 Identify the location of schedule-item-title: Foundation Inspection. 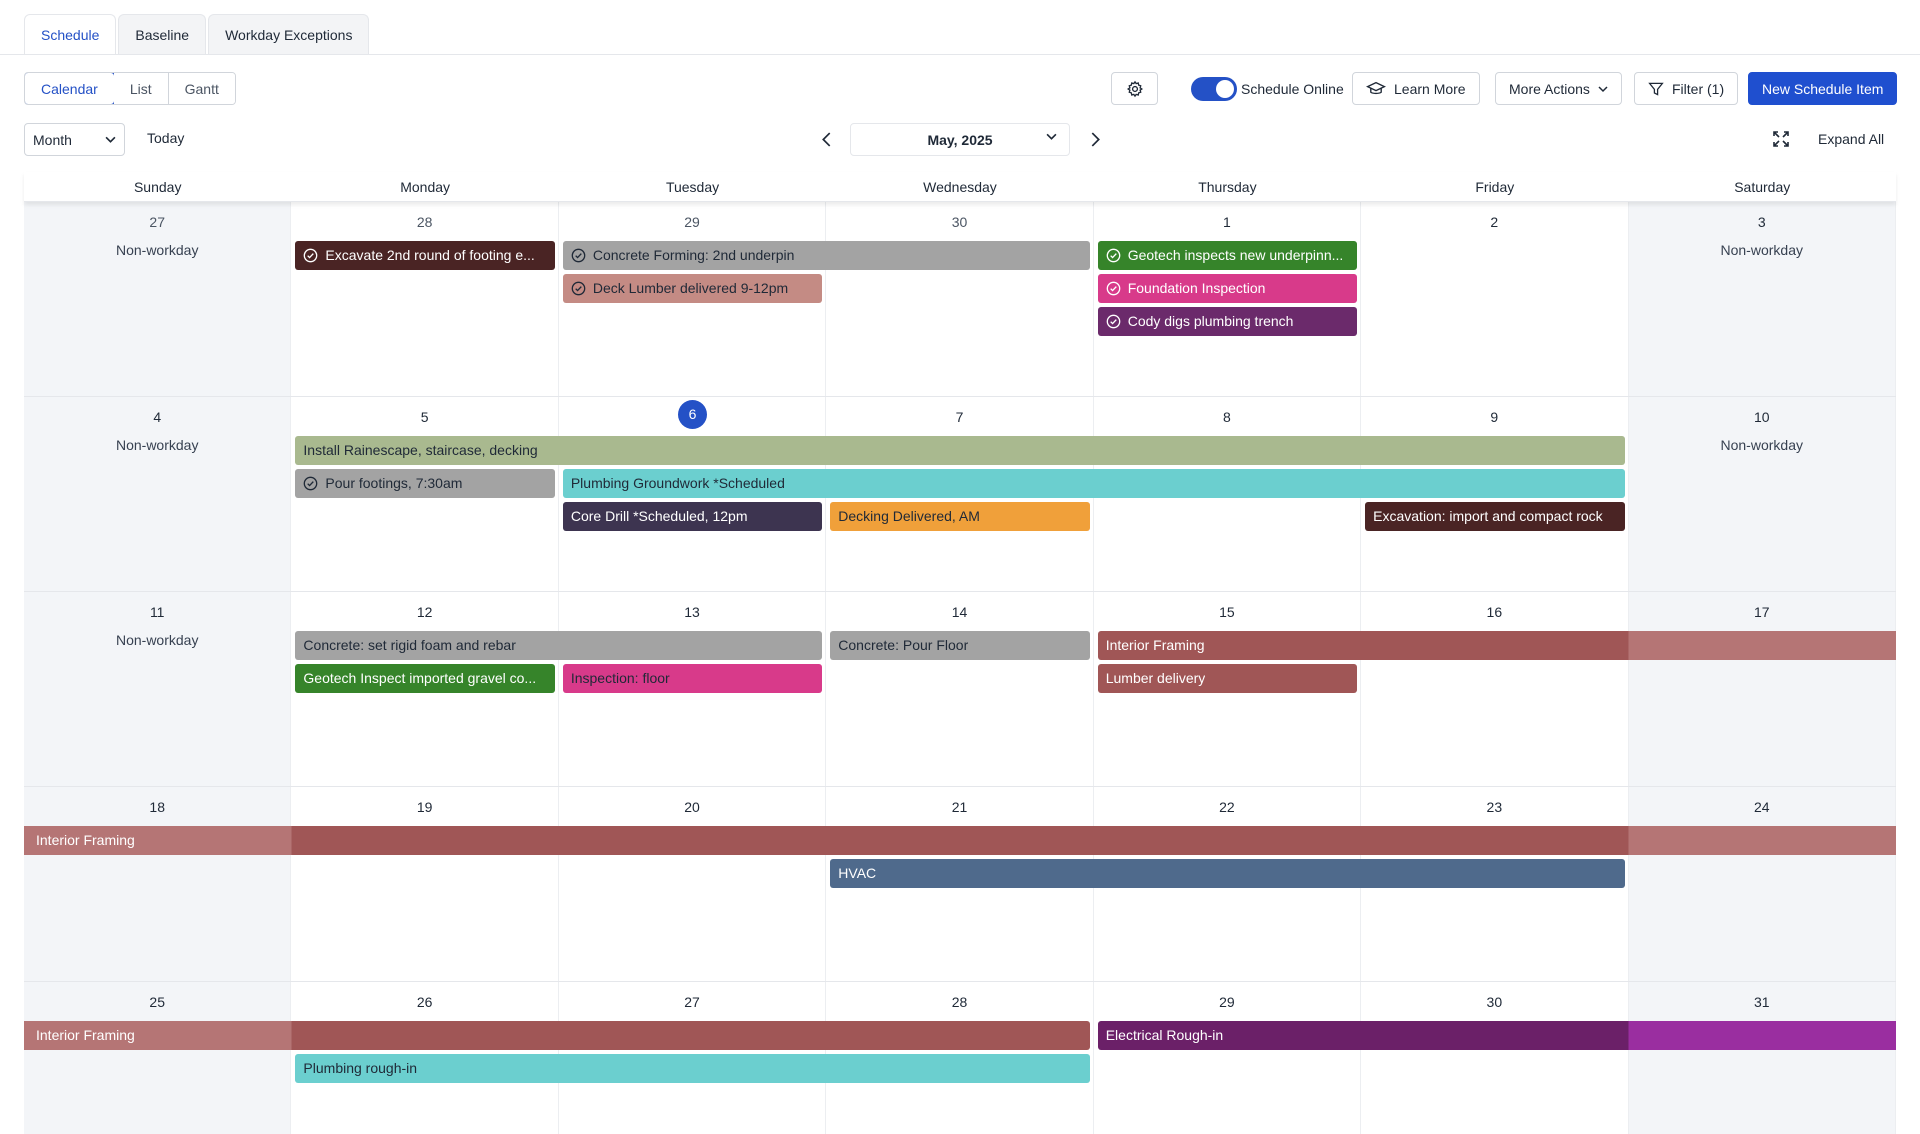
(1196, 288).